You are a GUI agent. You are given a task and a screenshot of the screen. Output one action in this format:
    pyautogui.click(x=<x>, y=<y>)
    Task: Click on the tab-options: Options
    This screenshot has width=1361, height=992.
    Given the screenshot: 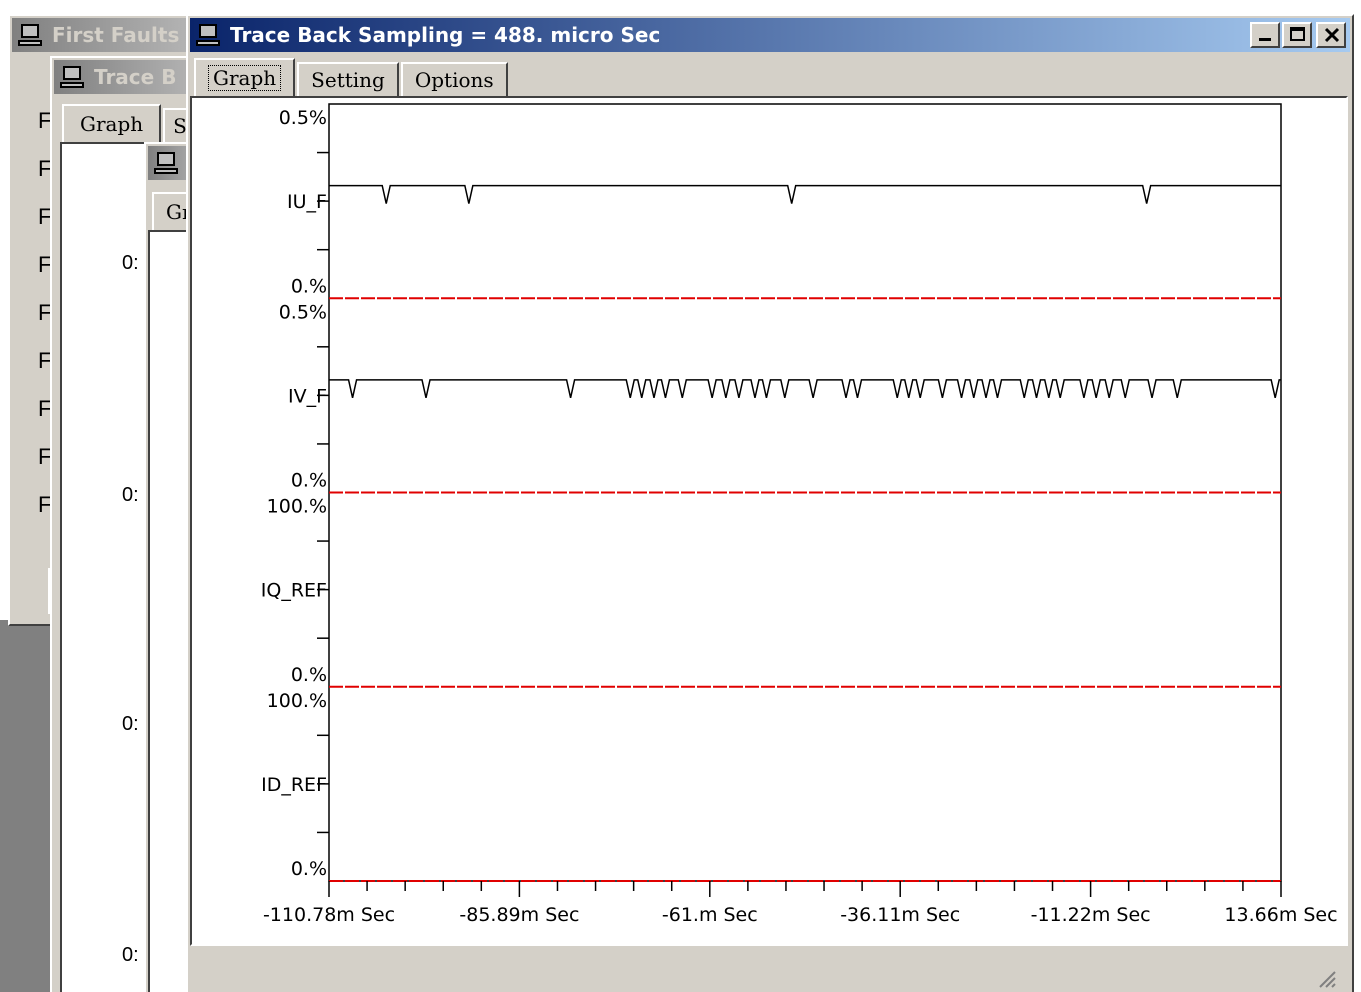 What is the action you would take?
    pyautogui.click(x=454, y=80)
    